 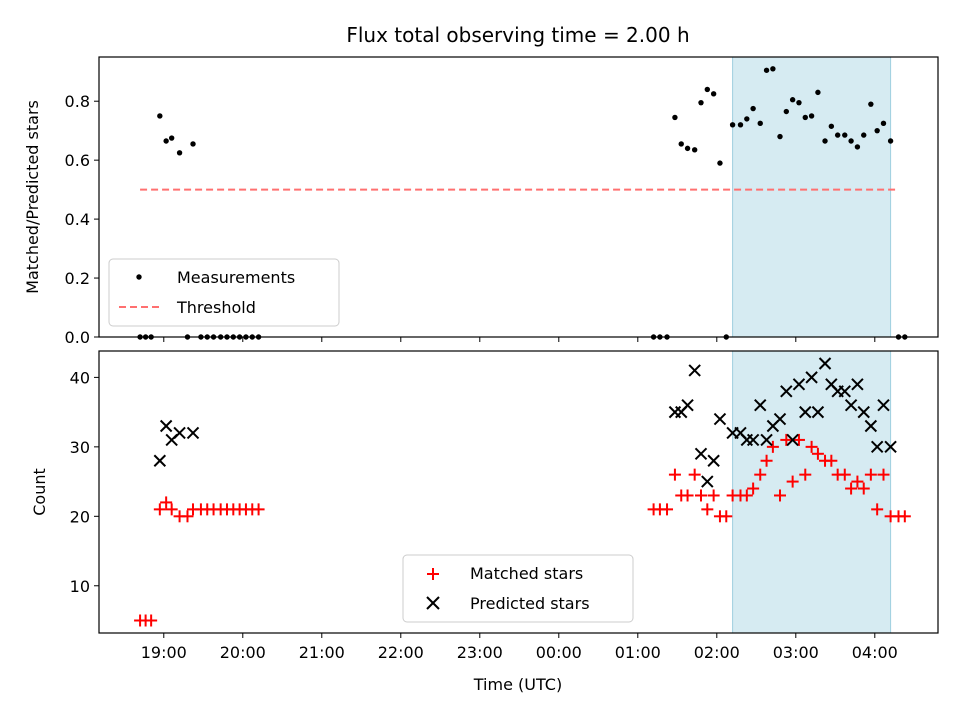 I want to click on bottom-y-tick-label: 40, so click(x=80, y=377).